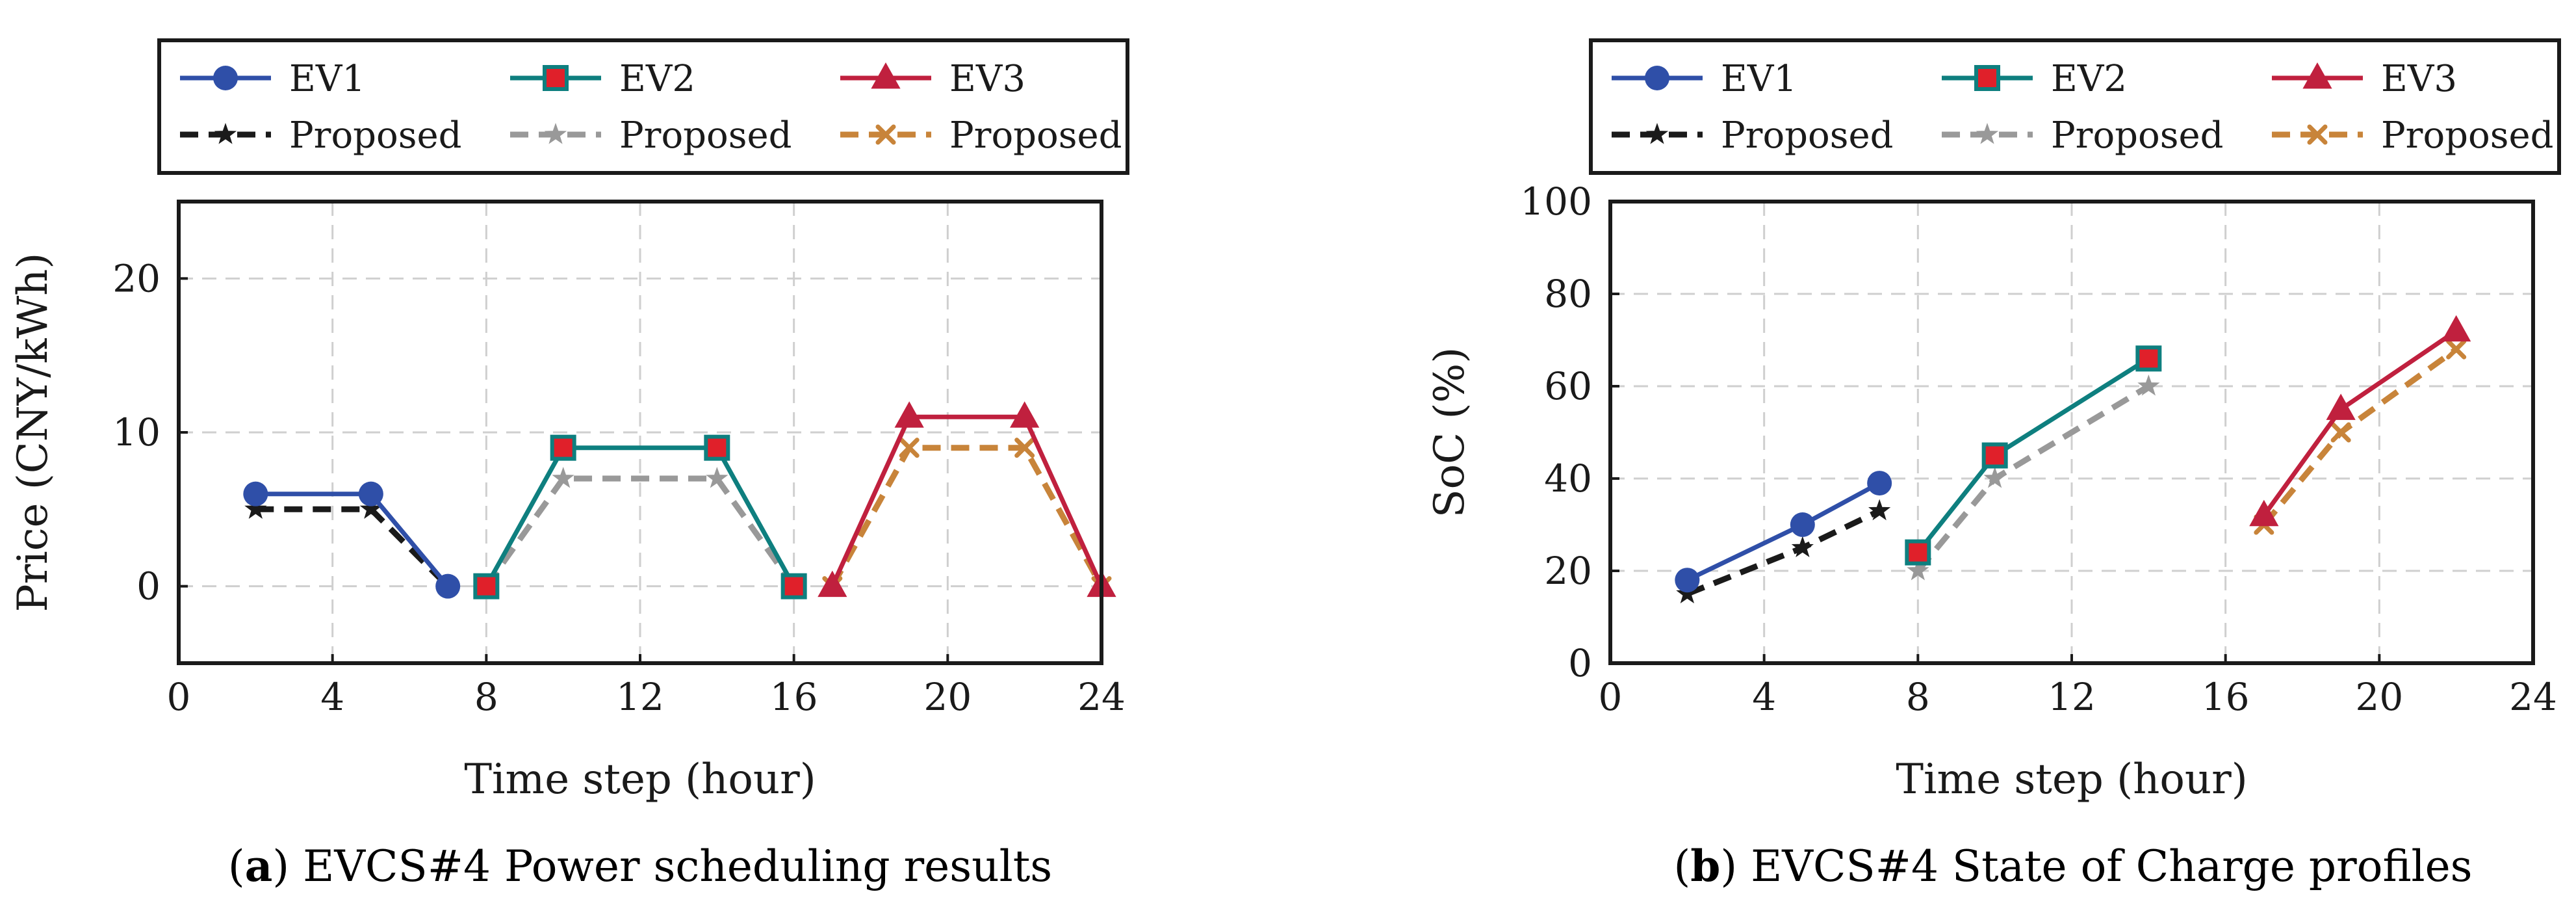 The image size is (2576, 920). I want to click on b-xtick-label: 12, so click(2072, 697).